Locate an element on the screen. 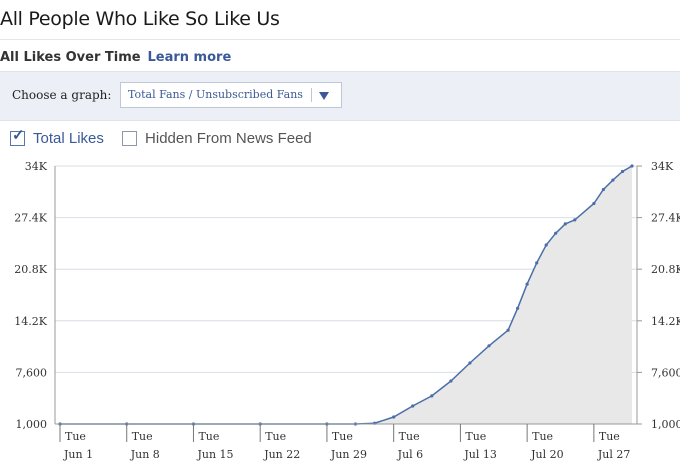  check-icon: ✓ is located at coordinates (18, 135).